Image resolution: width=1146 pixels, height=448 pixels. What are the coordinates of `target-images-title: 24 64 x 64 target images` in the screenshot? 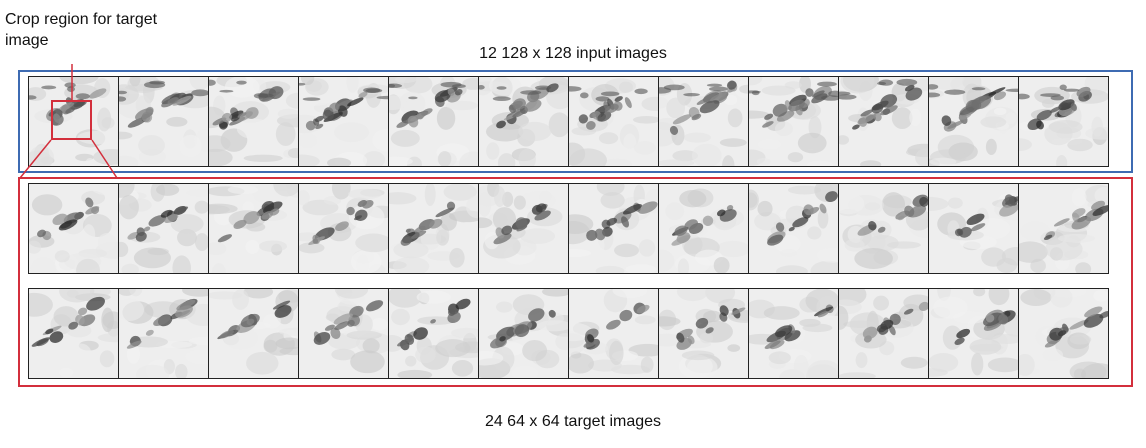 It's located at (573, 421).